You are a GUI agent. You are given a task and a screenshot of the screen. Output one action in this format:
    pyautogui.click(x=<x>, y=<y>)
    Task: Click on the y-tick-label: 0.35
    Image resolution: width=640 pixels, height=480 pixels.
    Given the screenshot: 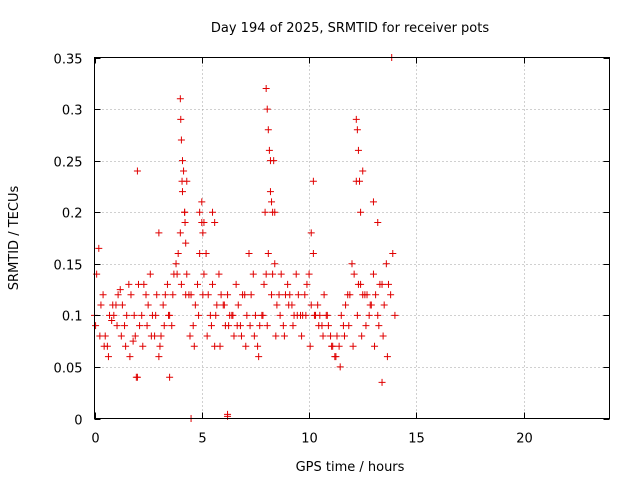 What is the action you would take?
    pyautogui.click(x=68, y=60)
    